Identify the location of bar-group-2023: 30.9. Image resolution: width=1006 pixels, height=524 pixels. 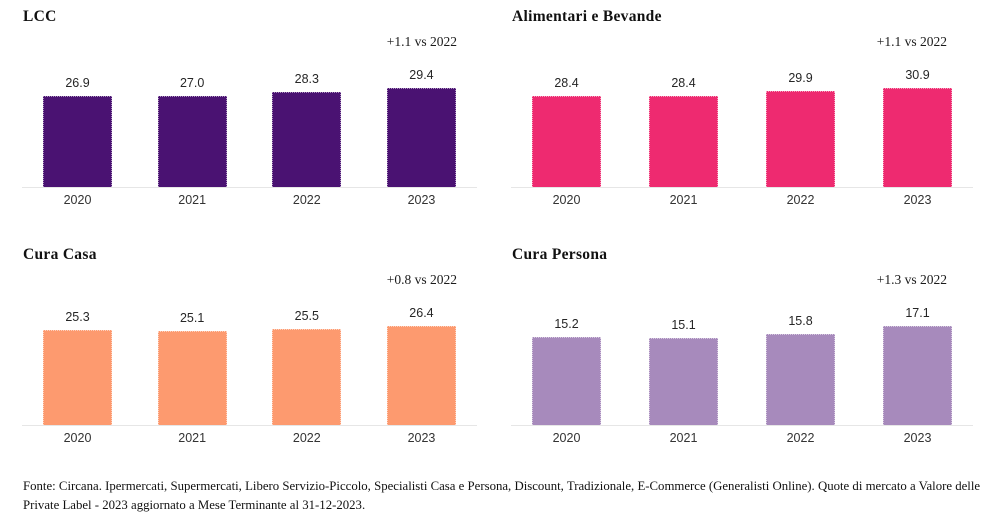
(917, 127).